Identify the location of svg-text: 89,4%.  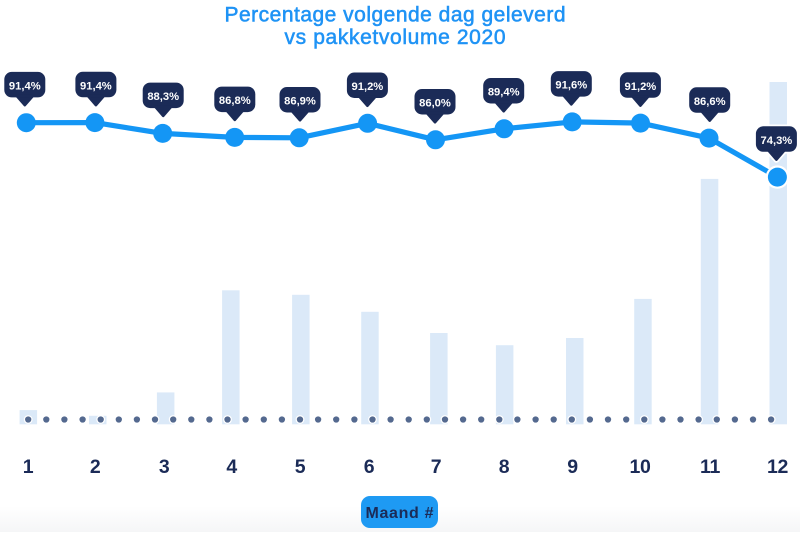
(504, 93).